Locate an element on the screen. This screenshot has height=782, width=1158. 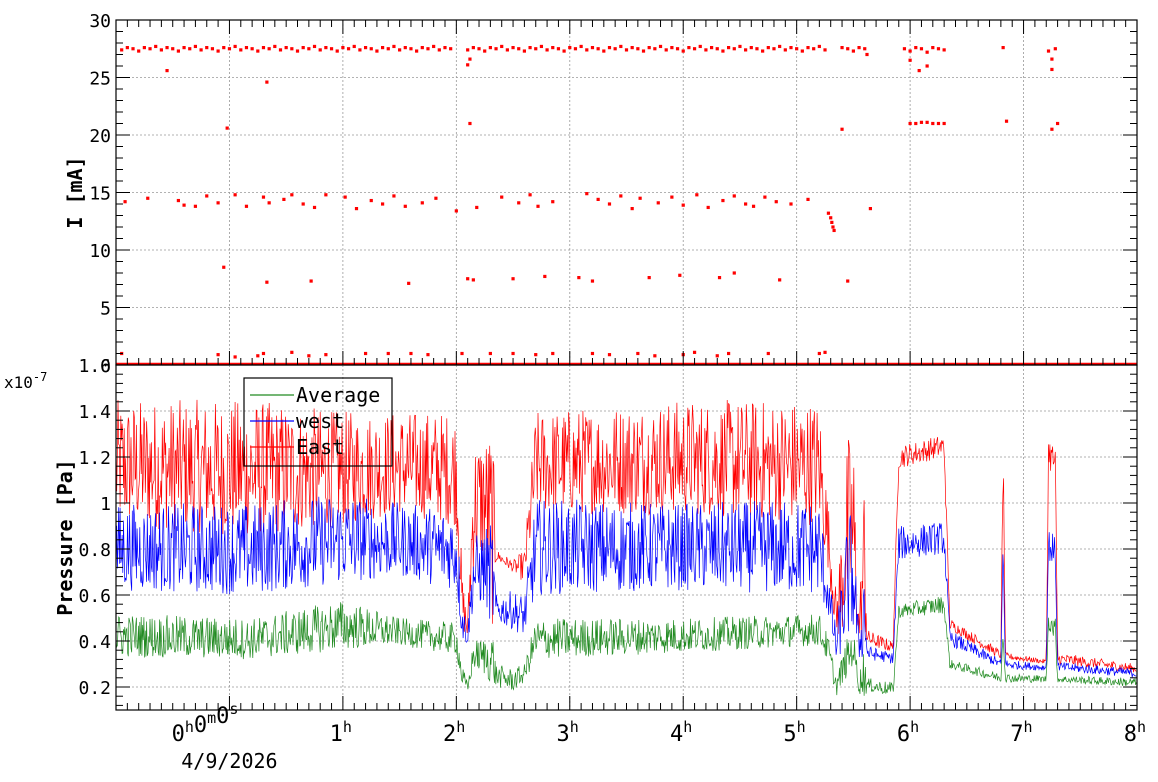
pressure-y-tick-label: 1.2 is located at coordinates (94, 458).